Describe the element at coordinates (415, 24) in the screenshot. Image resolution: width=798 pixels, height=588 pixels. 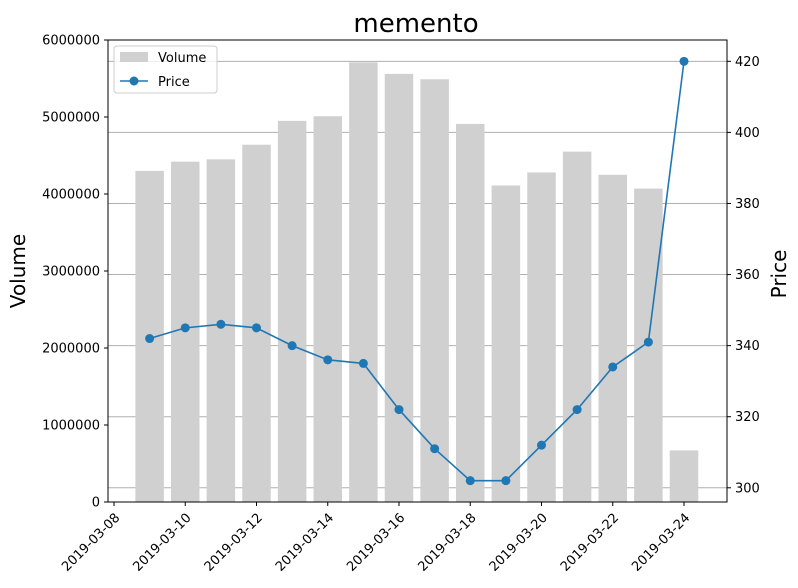
I see `chart-title: memento` at that location.